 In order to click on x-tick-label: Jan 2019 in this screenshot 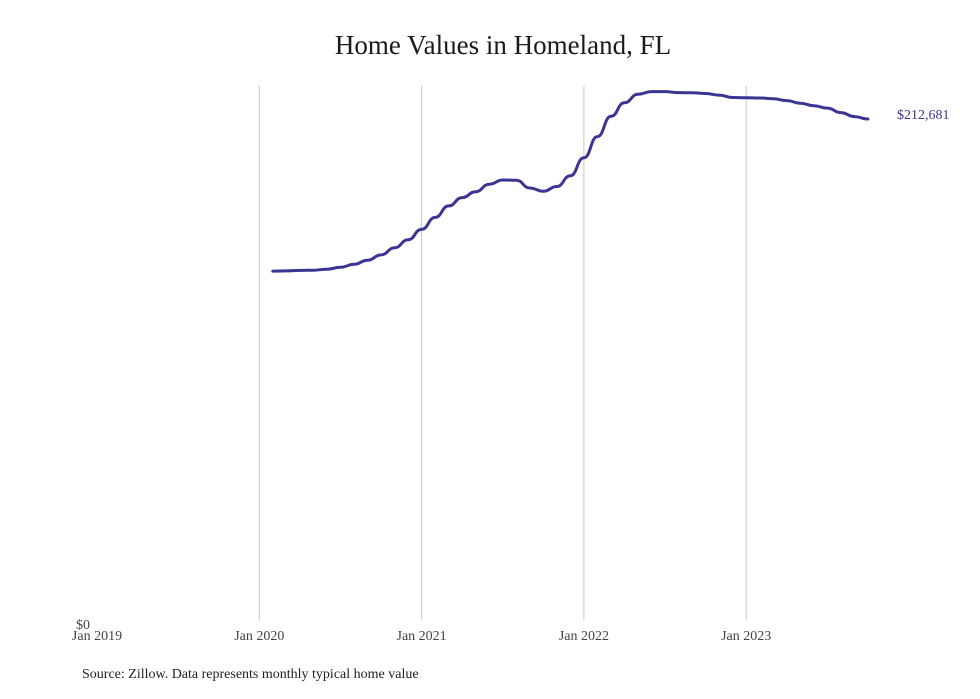, I will do `click(97, 636)`.